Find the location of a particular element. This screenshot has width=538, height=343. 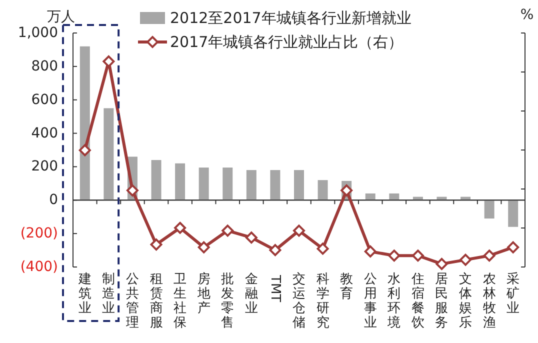

y-axis-title: 万人 is located at coordinates (61, 17).